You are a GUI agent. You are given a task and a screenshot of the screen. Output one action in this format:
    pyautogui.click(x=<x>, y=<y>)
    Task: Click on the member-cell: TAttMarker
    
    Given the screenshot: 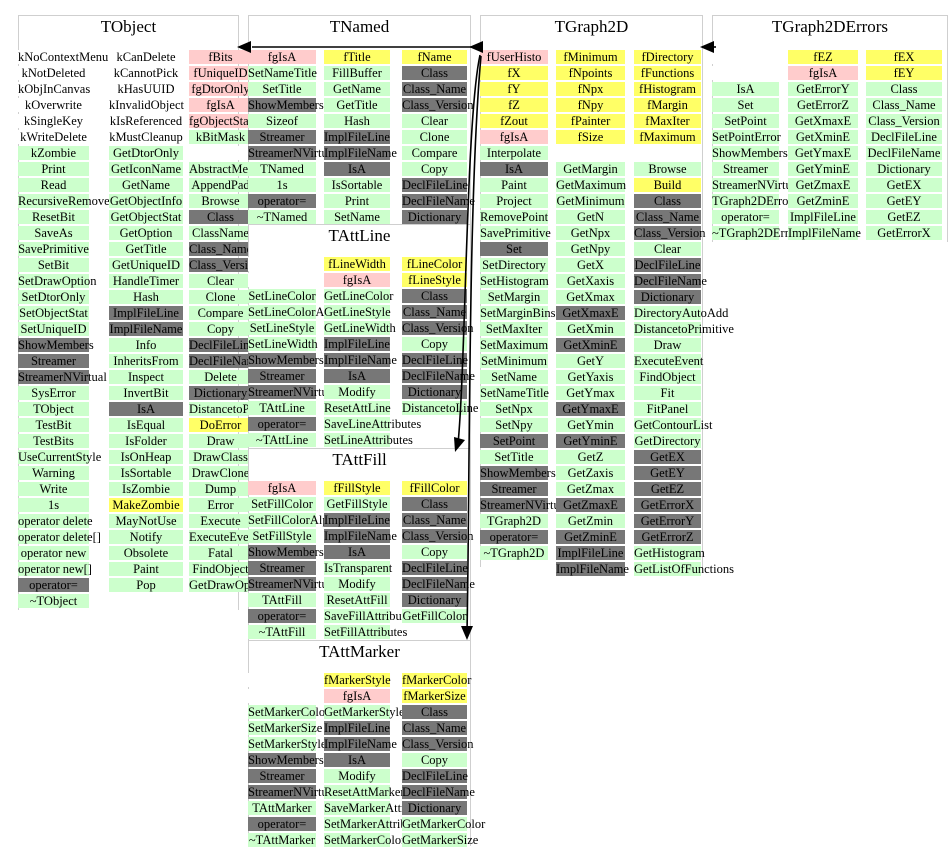 What is the action you would take?
    pyautogui.click(x=282, y=808)
    